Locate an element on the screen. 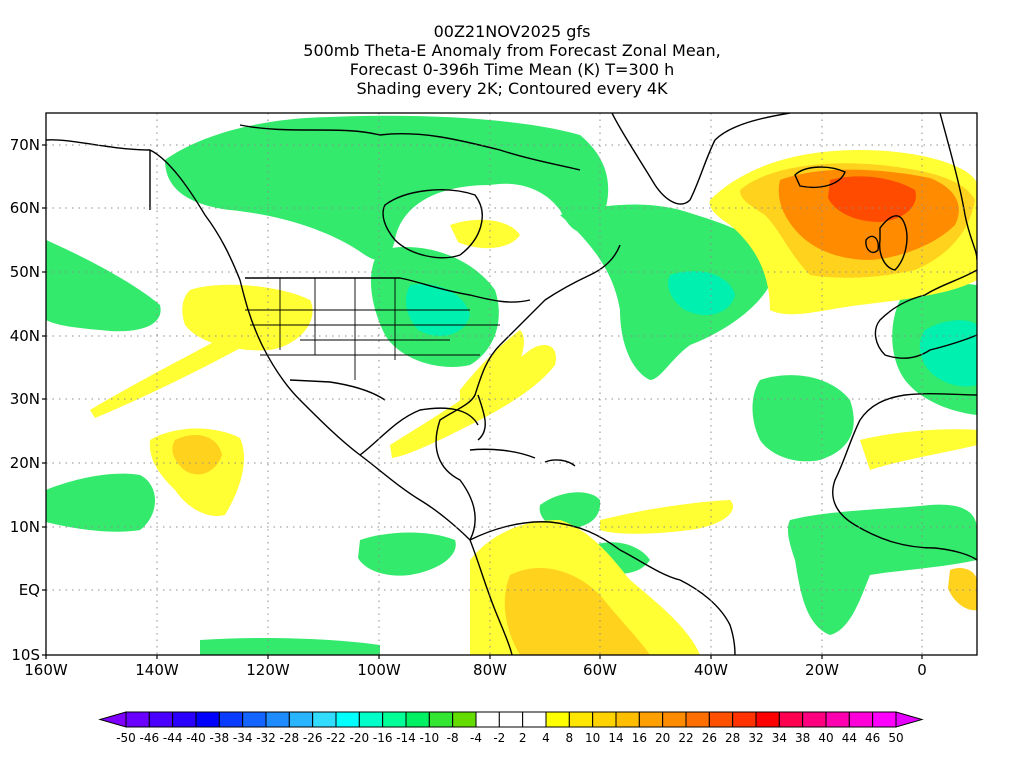  colorbar-label: 28 is located at coordinates (732, 738).